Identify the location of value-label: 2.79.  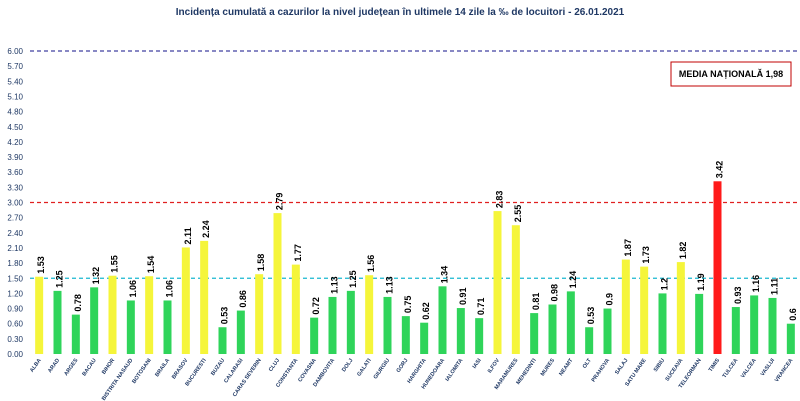
(280, 202).